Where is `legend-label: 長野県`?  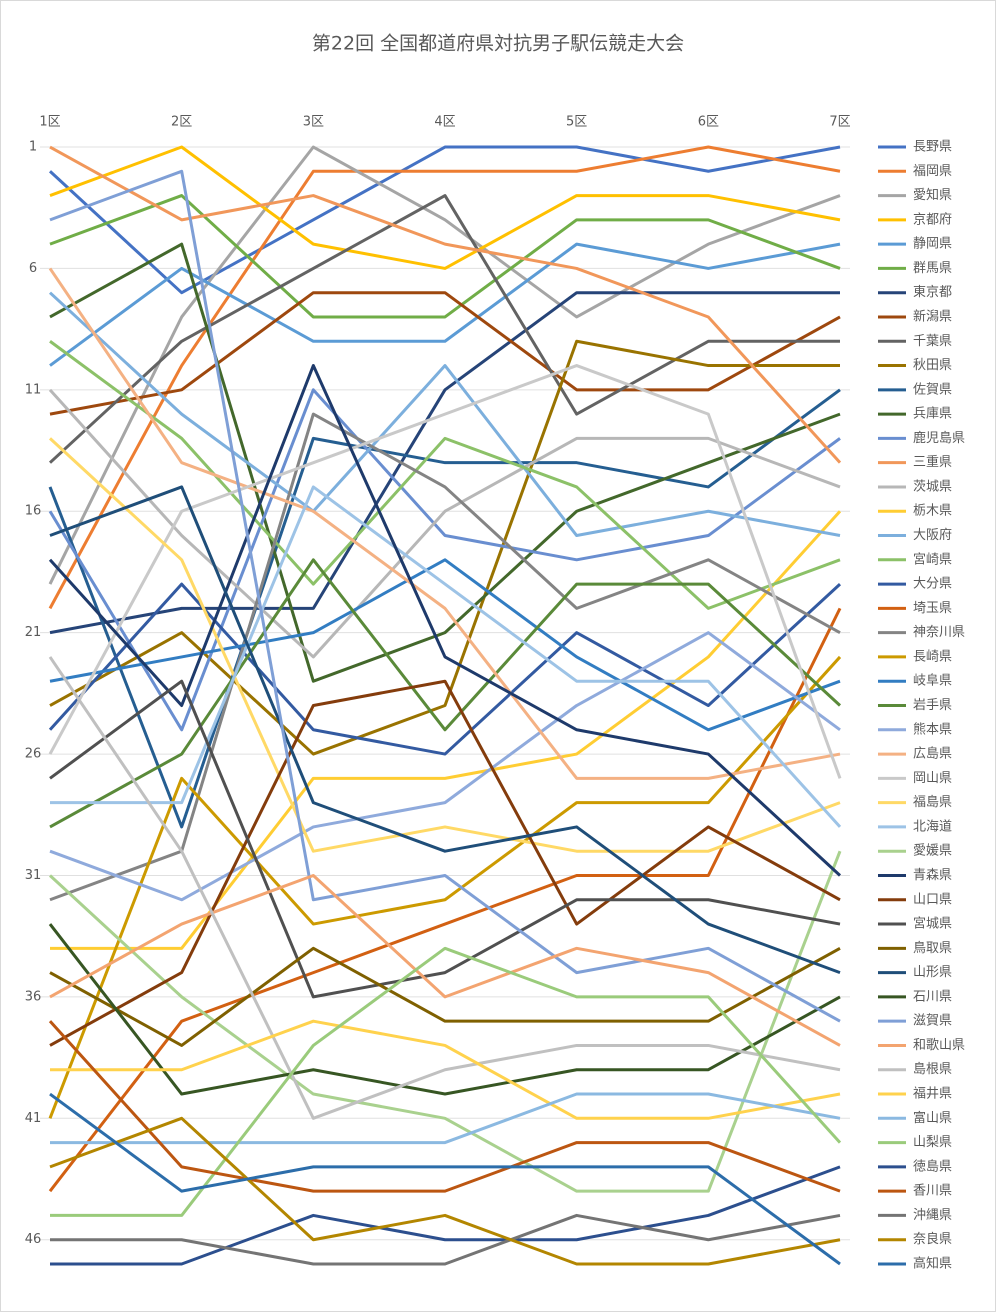
legend-label: 長野県 is located at coordinates (932, 147).